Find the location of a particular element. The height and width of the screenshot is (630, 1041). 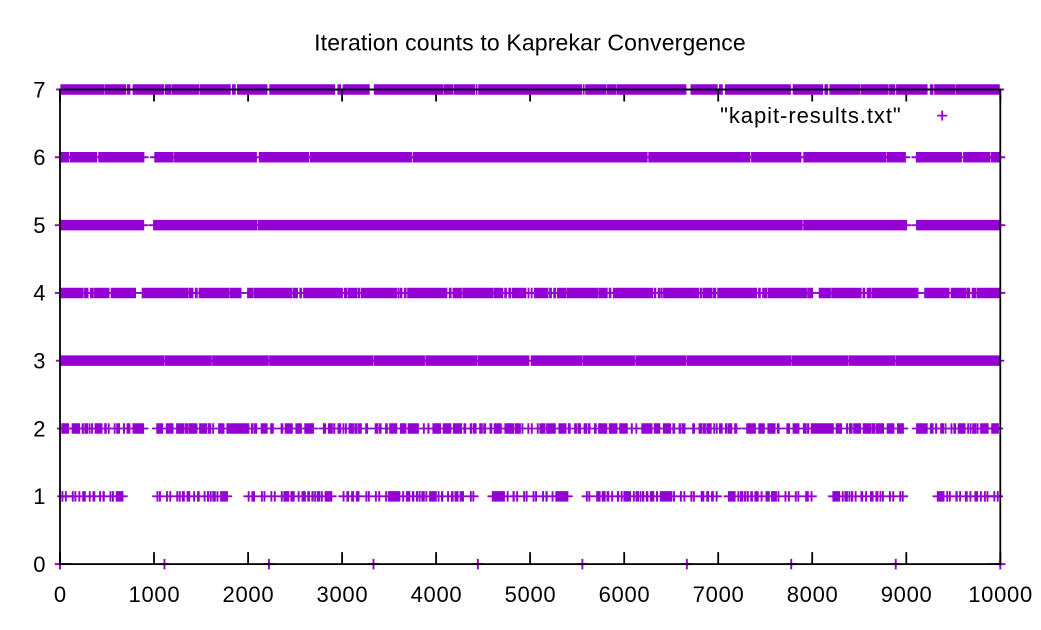

svg-text:Iteration counts to Kaprekar C: Iteration counts to Kaprekar Convergence is located at coordinates (530, 43).